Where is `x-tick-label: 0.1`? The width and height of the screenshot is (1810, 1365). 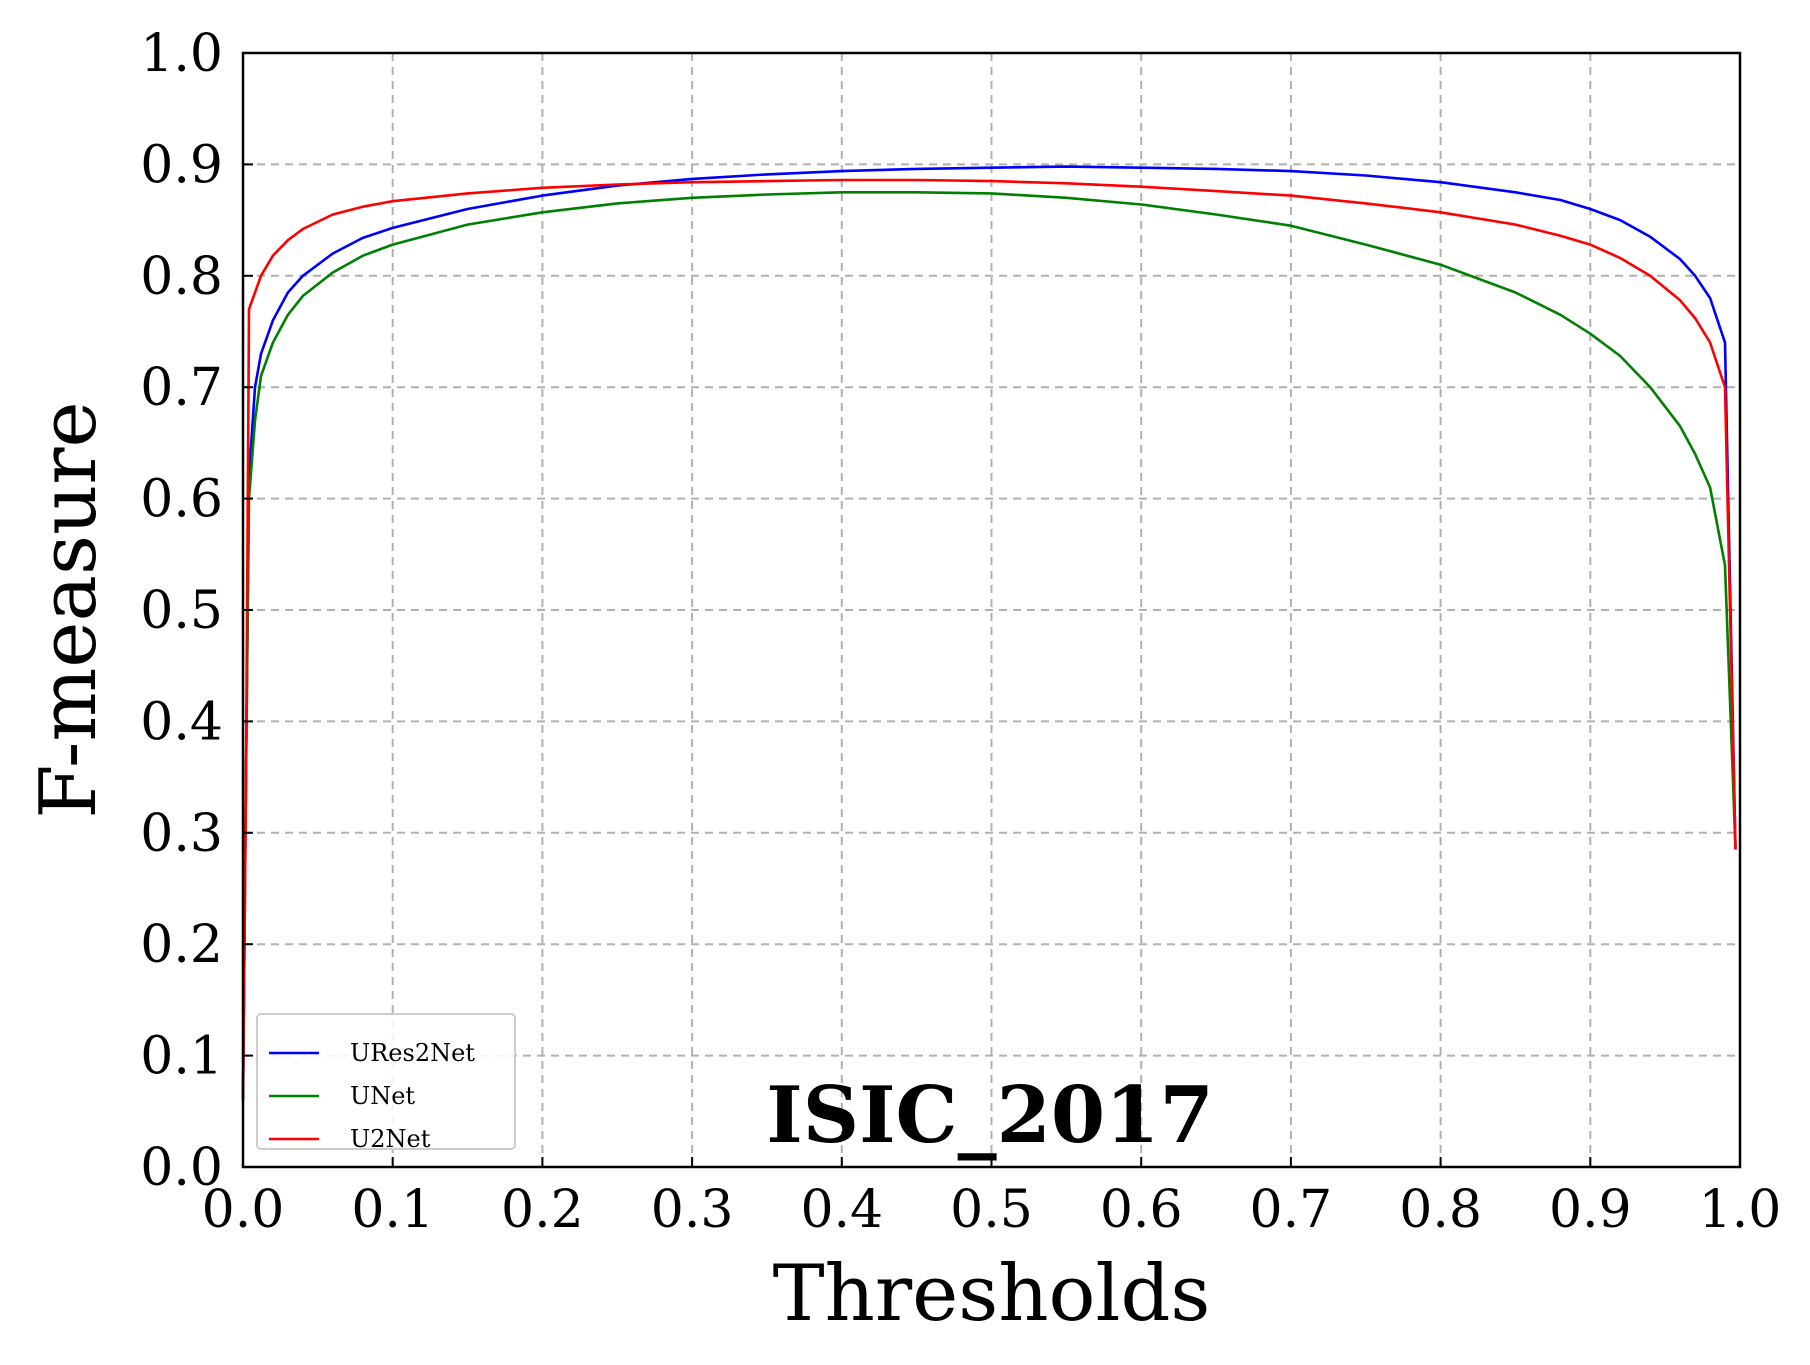
x-tick-label: 0.1 is located at coordinates (392, 1210).